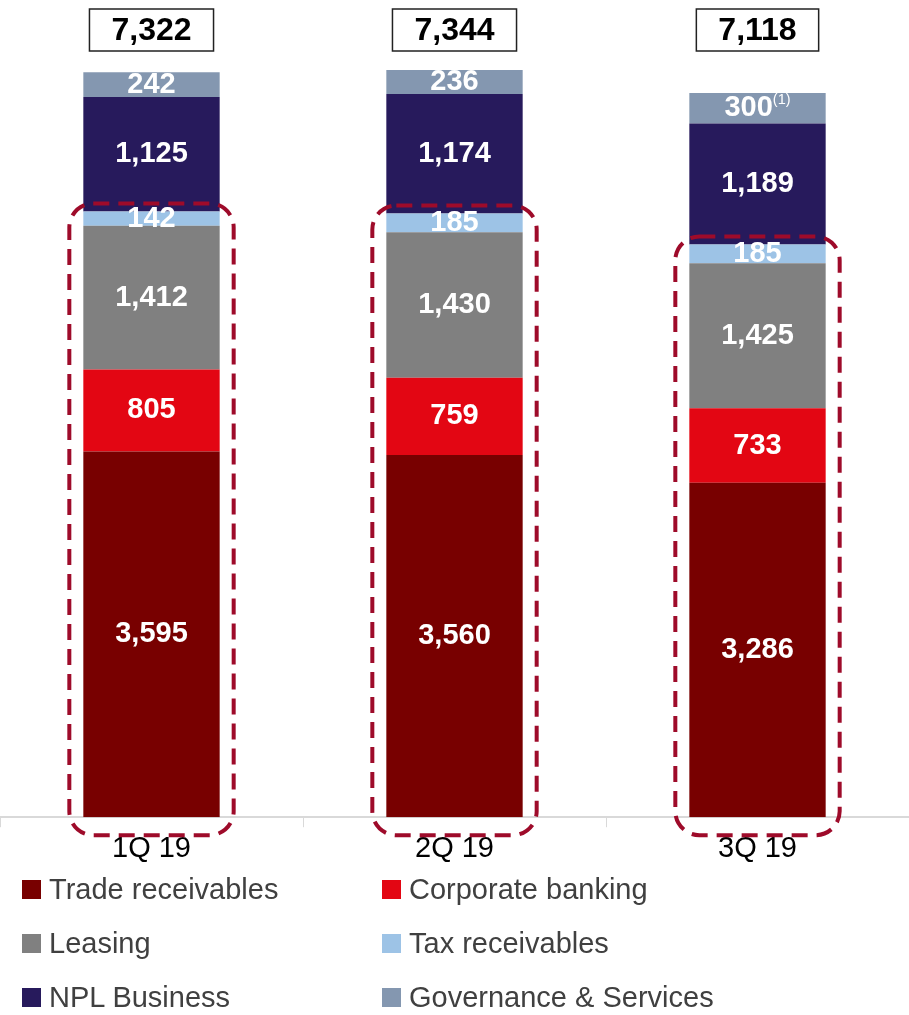 The width and height of the screenshot is (909, 1015). I want to click on data-label: 1,430, so click(454, 303).